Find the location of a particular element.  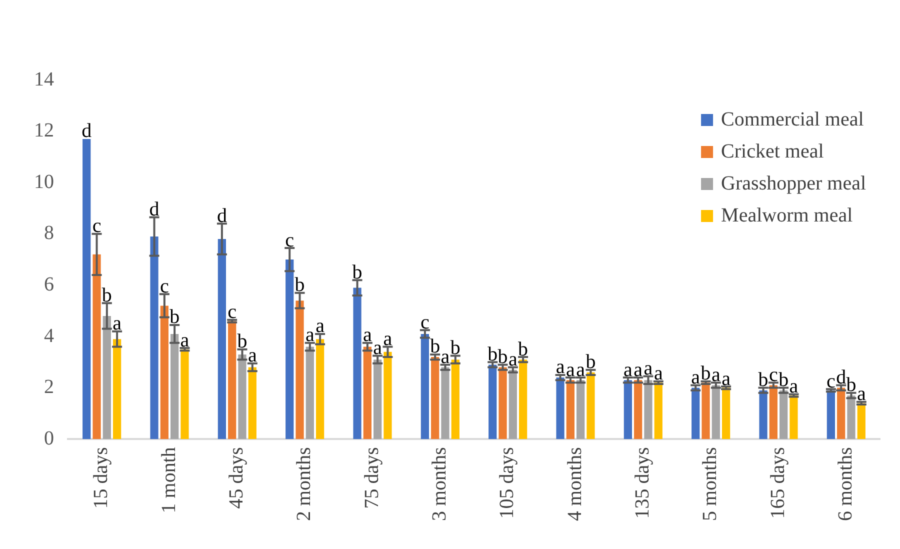

y-tick-label: 2 is located at coordinates (49, 387).